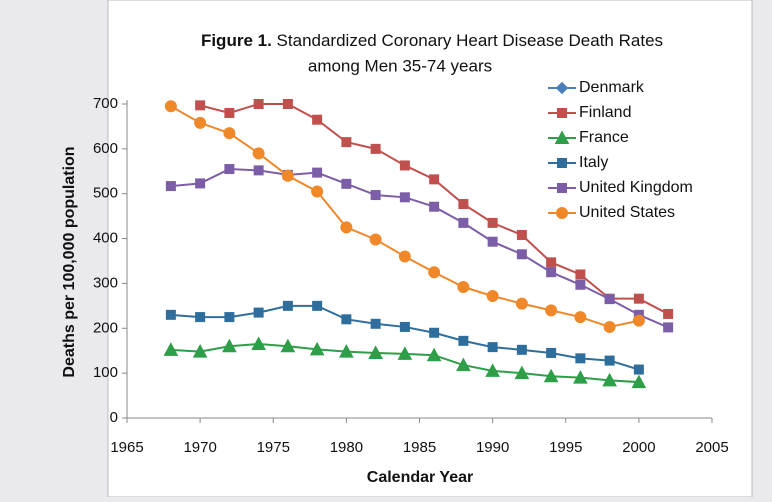 The image size is (772, 502). Describe the element at coordinates (636, 187) in the screenshot. I see `legend-label: United Kingdom` at that location.